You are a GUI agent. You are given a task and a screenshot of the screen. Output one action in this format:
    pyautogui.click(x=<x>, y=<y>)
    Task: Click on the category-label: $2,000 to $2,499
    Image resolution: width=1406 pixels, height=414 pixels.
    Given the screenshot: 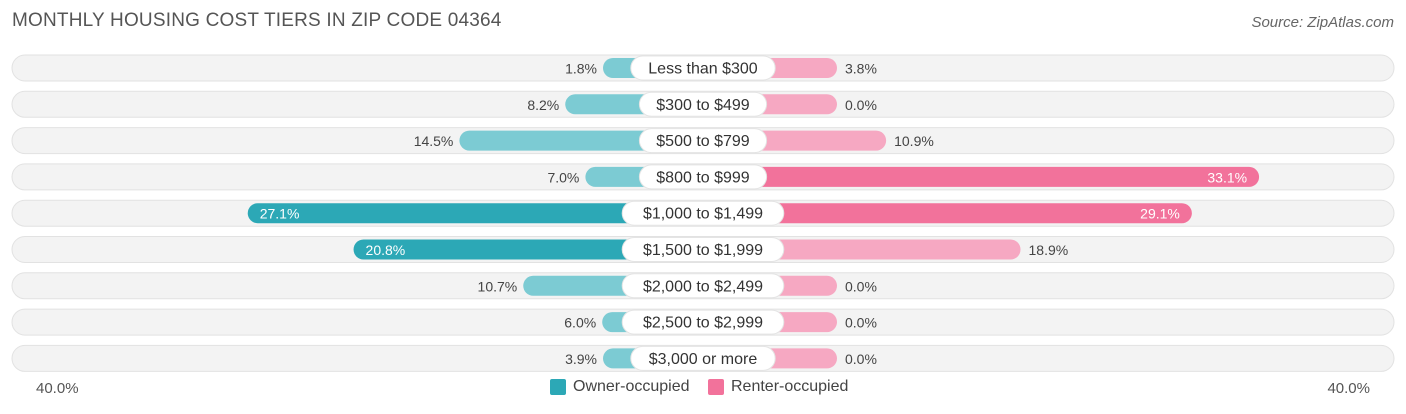 What is the action you would take?
    pyautogui.click(x=703, y=286)
    